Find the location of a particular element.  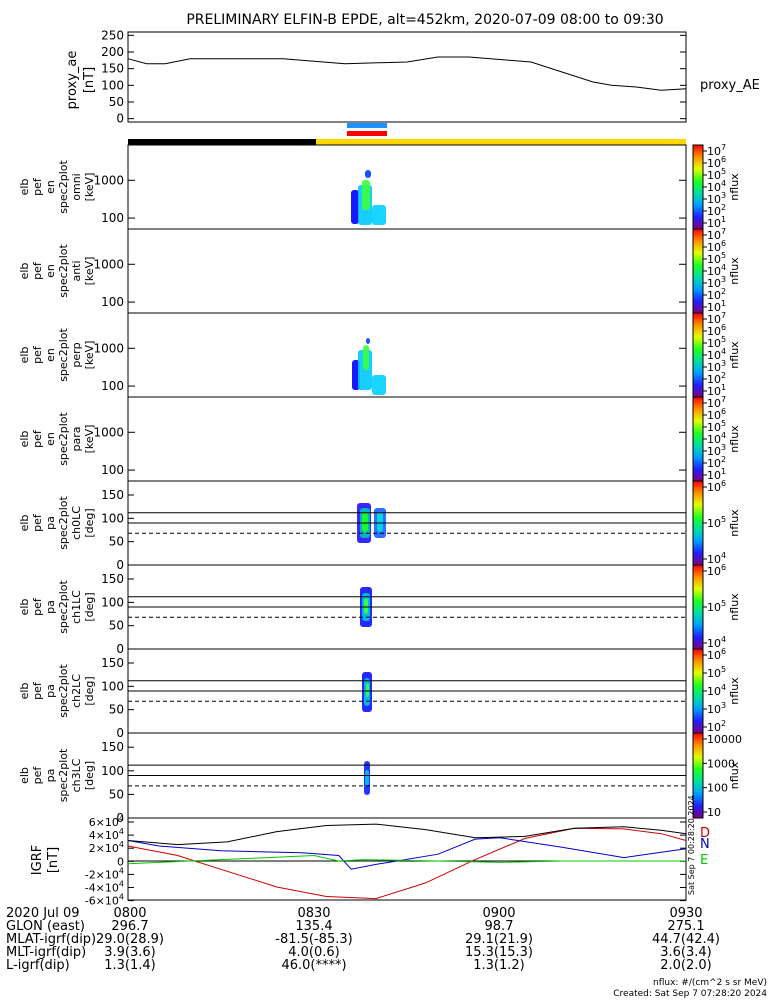

panel-ylabel: pa is located at coordinates (50, 607).